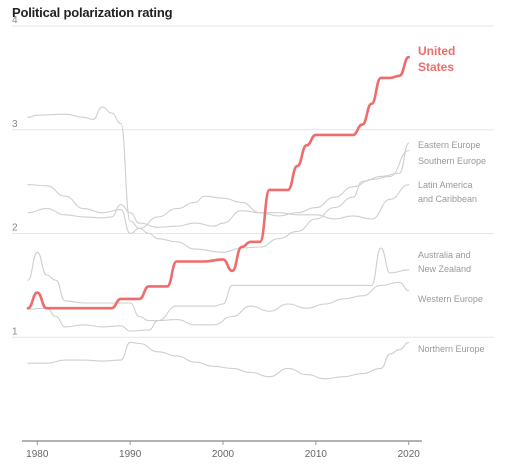 The width and height of the screenshot is (506, 466). What do you see at coordinates (409, 454) in the screenshot?
I see `x-tick-label: 2020` at bounding box center [409, 454].